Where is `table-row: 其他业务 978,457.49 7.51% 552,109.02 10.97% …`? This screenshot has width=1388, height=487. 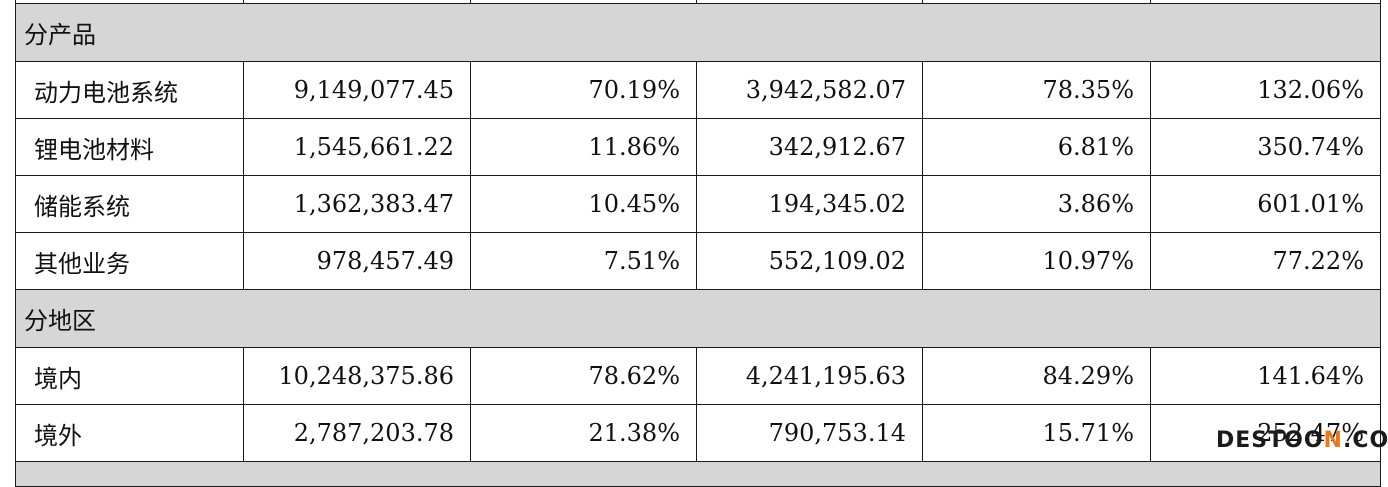 table-row: 其他业务 978,457.49 7.51% 552,109.02 10.97% … is located at coordinates (698, 261).